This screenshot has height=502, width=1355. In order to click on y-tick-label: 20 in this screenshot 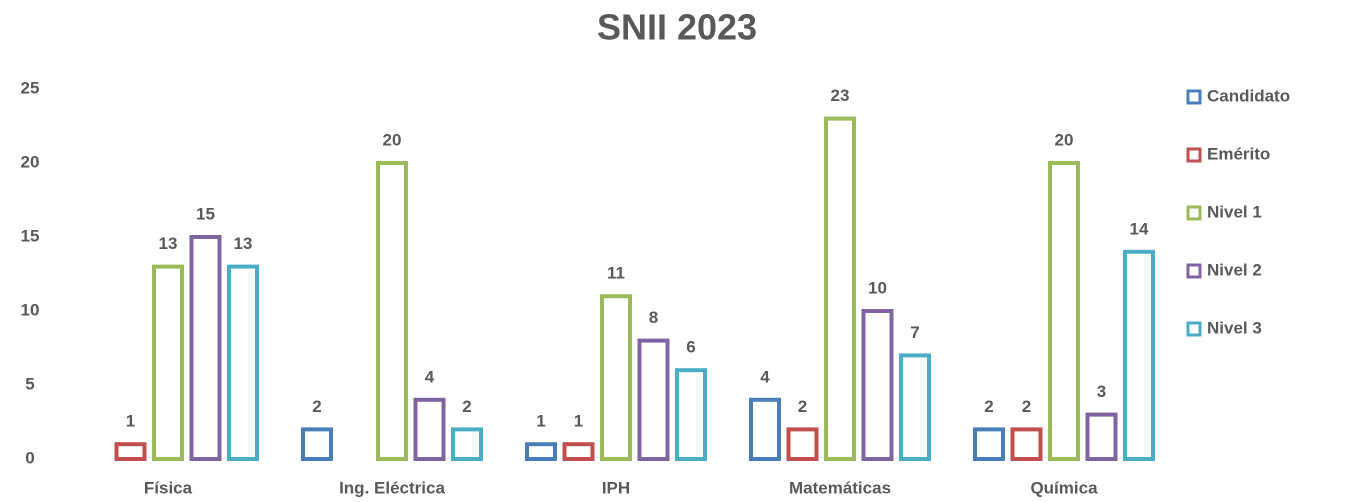, I will do `click(30, 161)`.